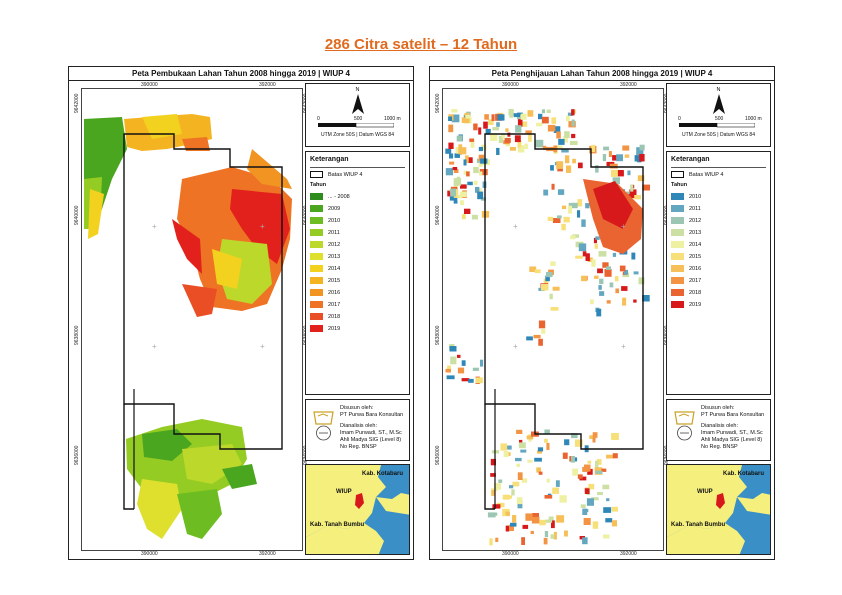 Image resolution: width=842 pixels, height=595 pixels. I want to click on coord-top-x1: 390000, so click(510, 85).